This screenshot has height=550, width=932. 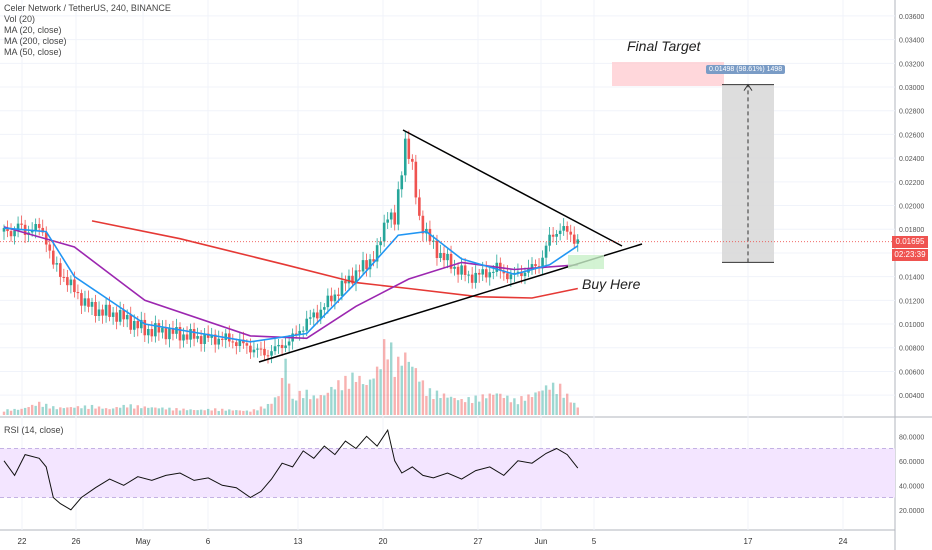 I want to click on rsi-tick-label: 40.0000, so click(x=911, y=486).